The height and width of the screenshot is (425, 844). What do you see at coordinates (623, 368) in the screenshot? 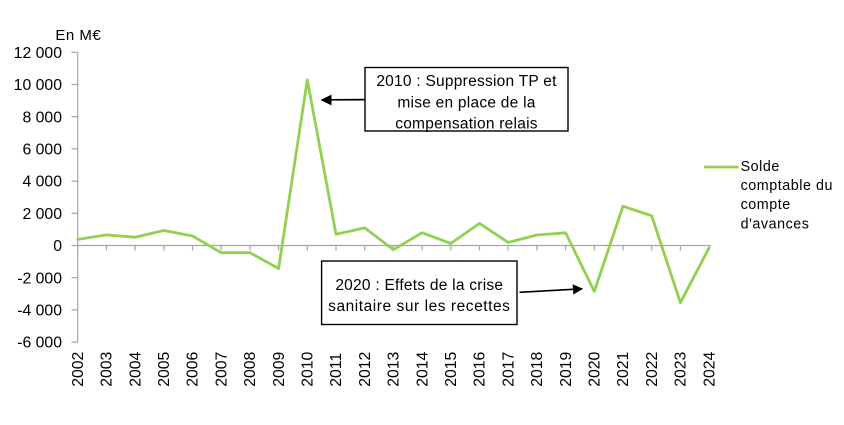
I see `svg-text: 2021` at bounding box center [623, 368].